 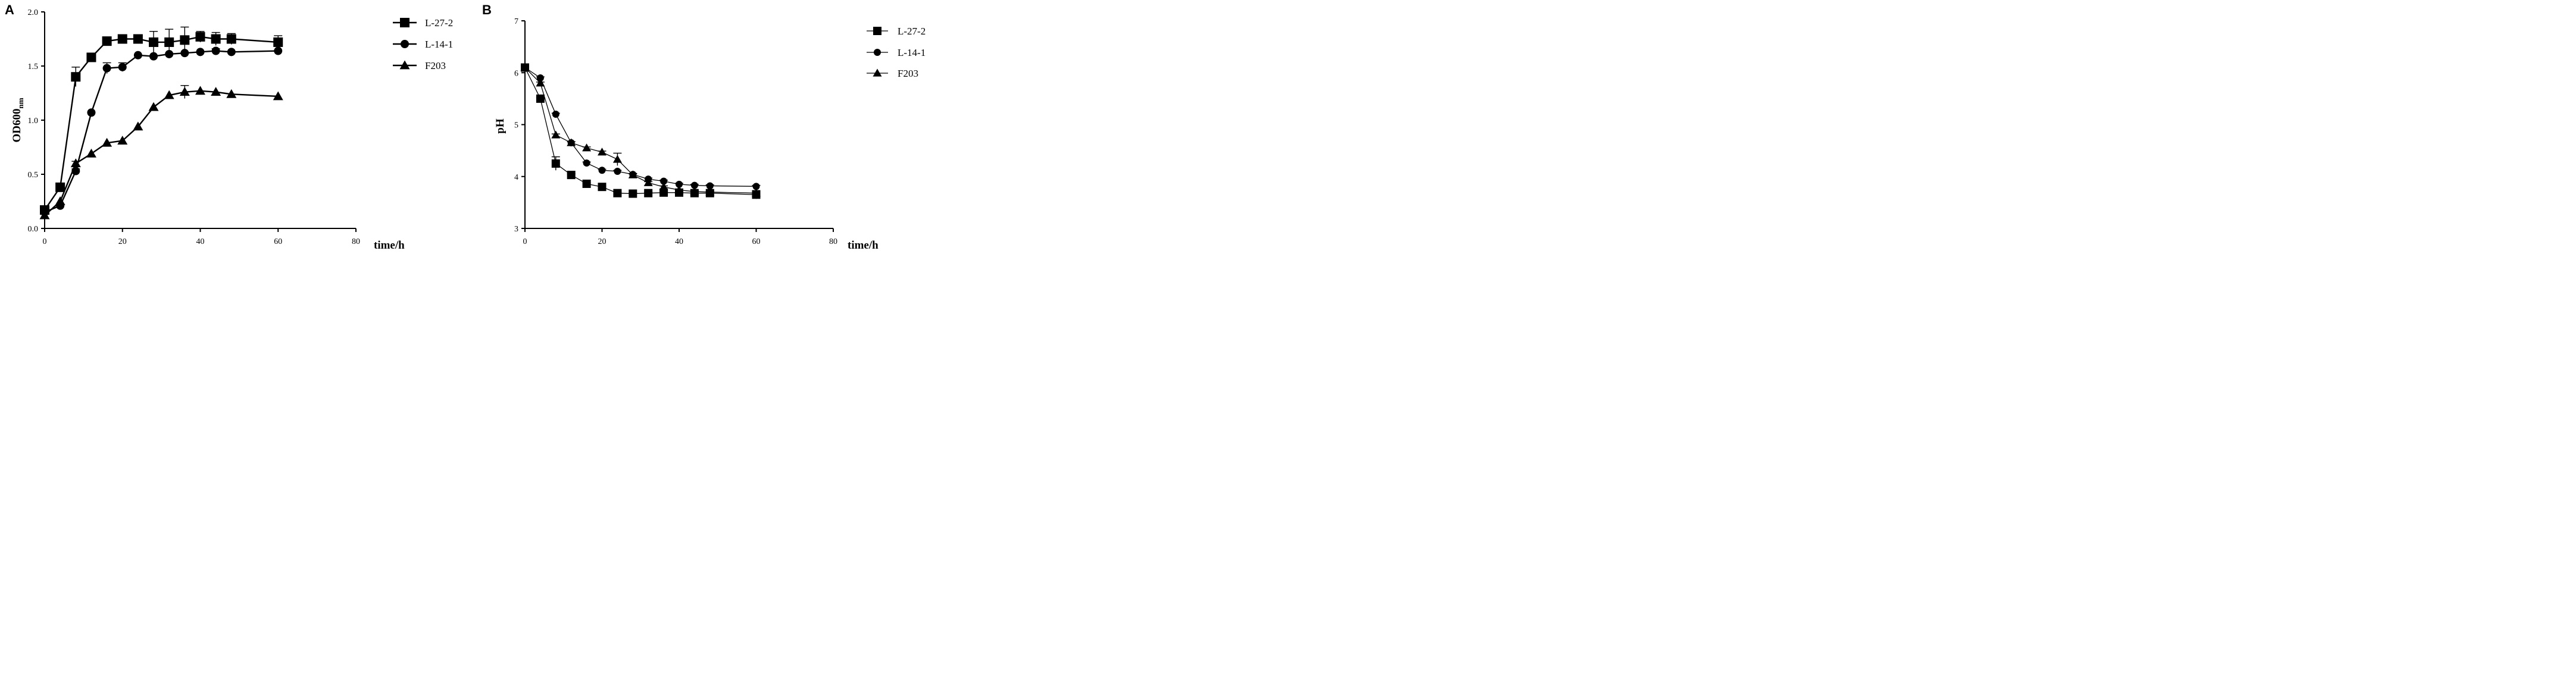 What do you see at coordinates (516, 229) in the screenshot?
I see `y-tick-label: 3` at bounding box center [516, 229].